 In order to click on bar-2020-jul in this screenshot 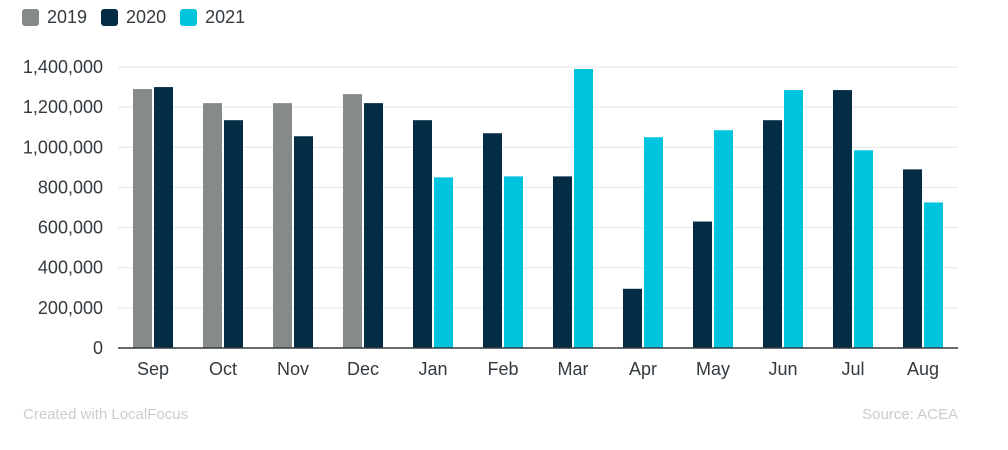, I will do `click(842, 219)`.